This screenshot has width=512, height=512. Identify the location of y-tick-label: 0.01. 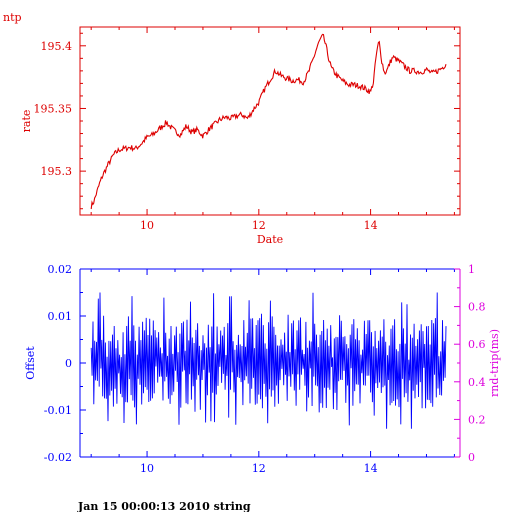
(60, 316).